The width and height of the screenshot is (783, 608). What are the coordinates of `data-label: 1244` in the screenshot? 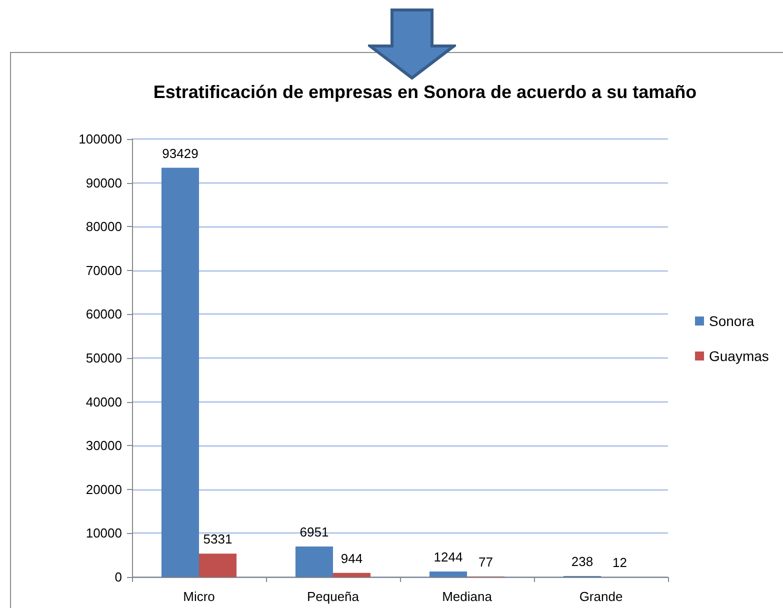 It's located at (448, 557).